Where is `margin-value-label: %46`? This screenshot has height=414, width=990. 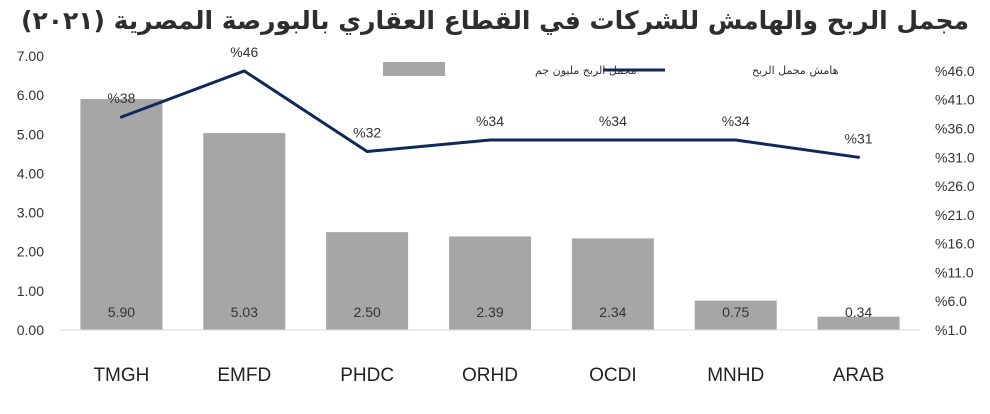
margin-value-label: %46 is located at coordinates (244, 52).